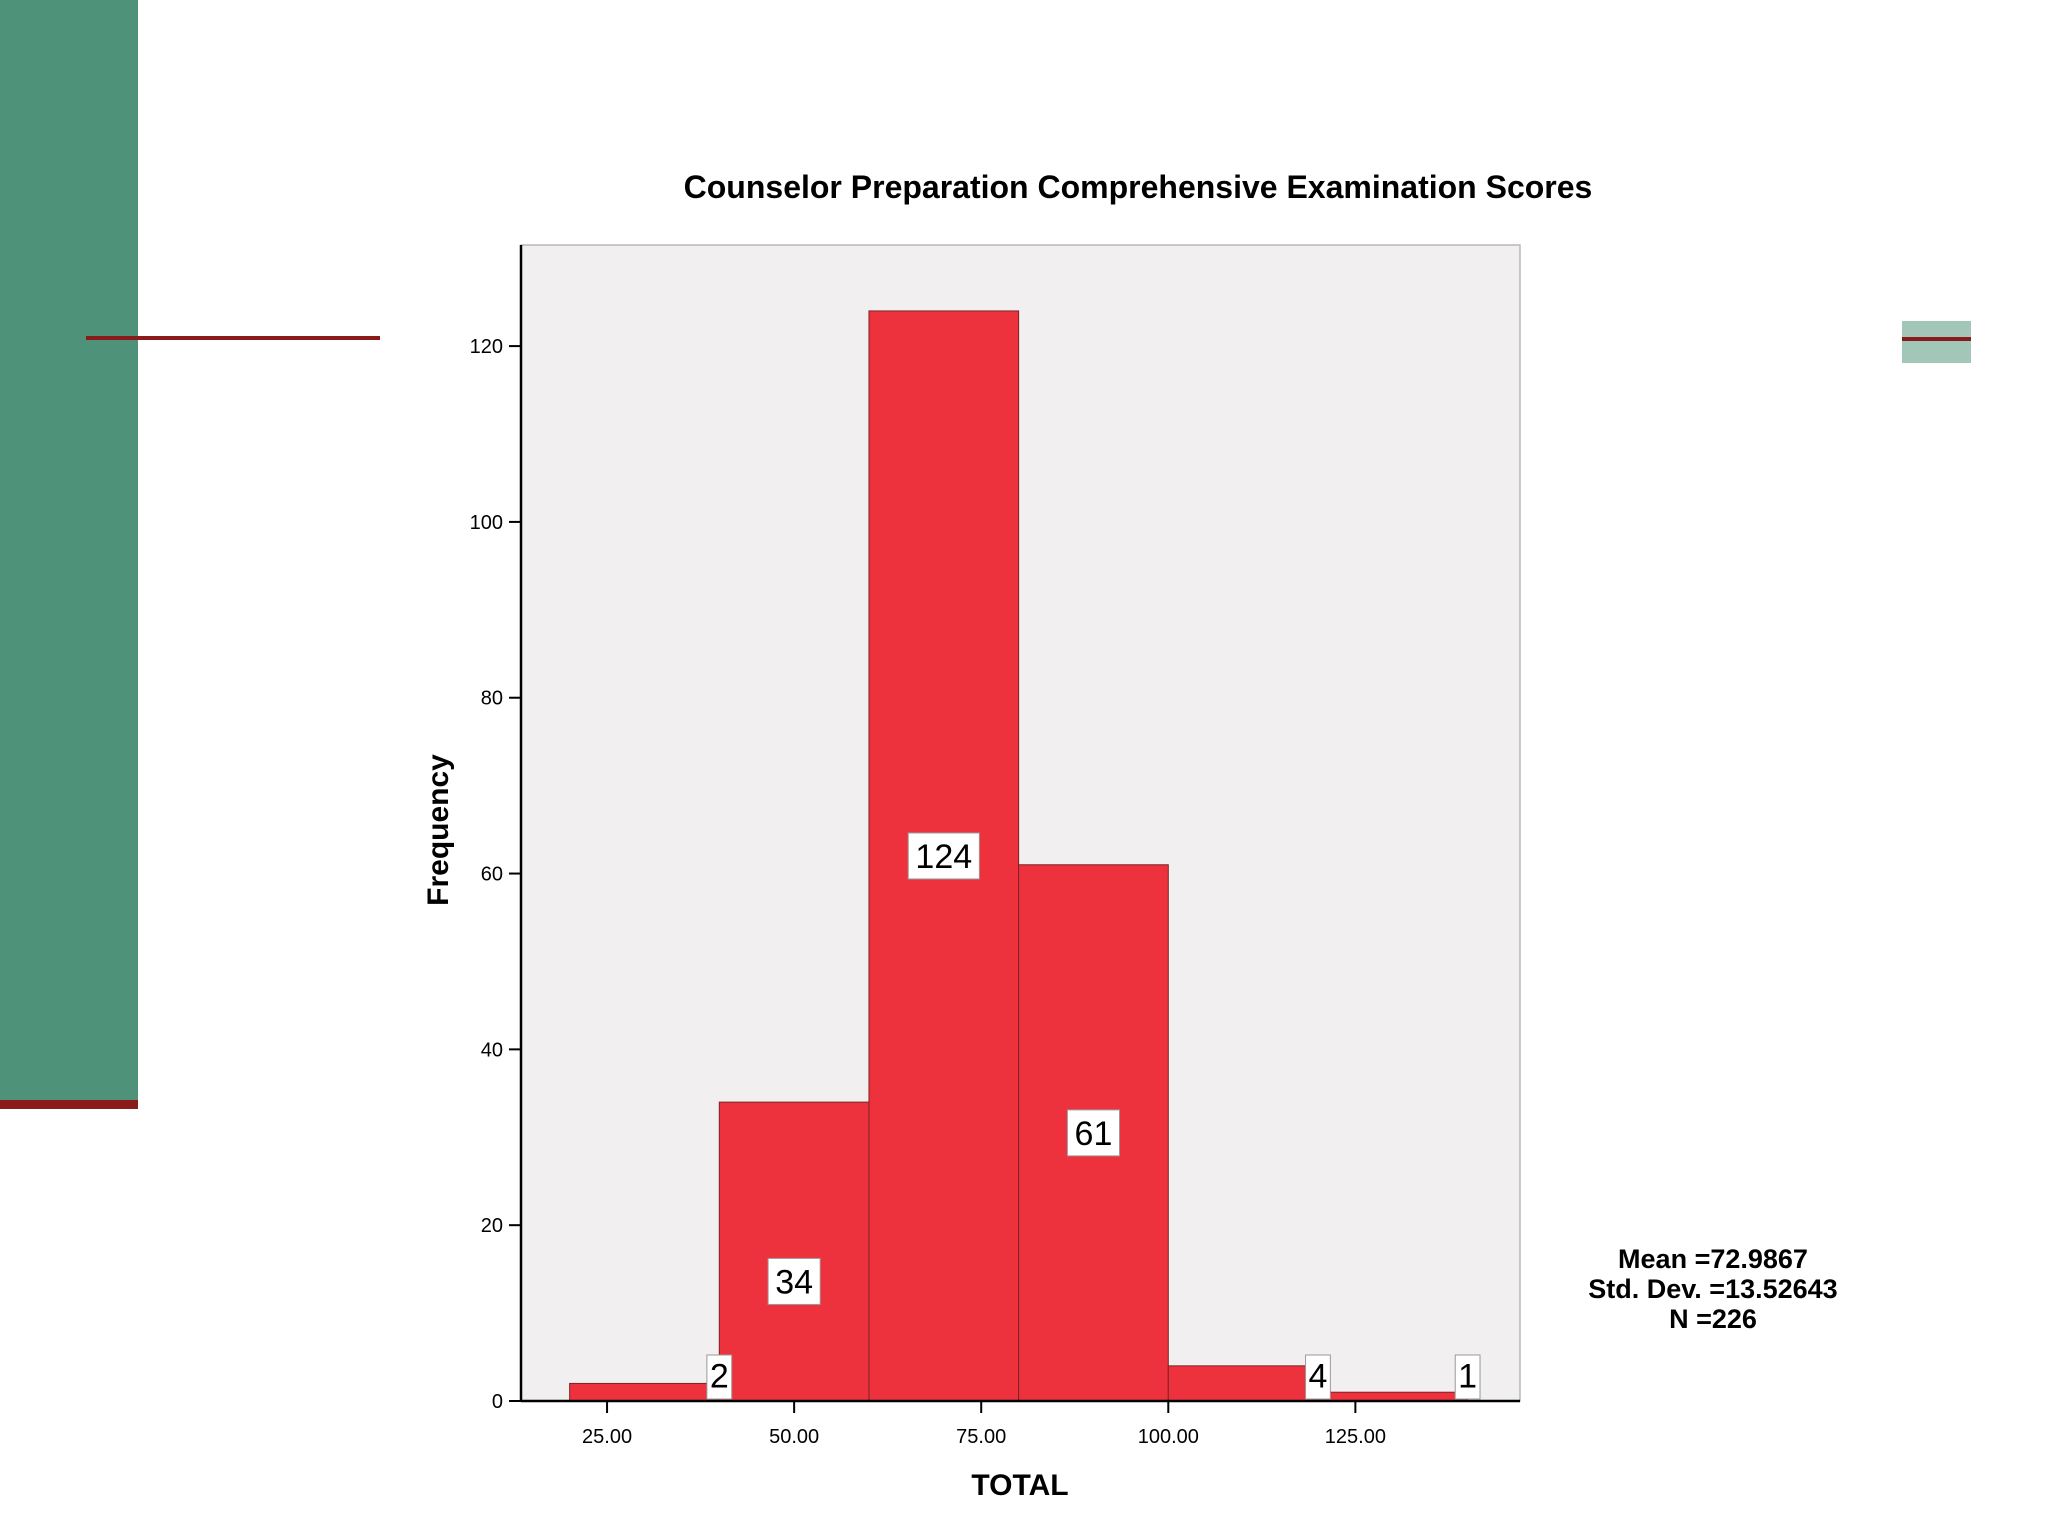 This screenshot has height=1536, width=2048. I want to click on data-label: 4, so click(1317, 1377).